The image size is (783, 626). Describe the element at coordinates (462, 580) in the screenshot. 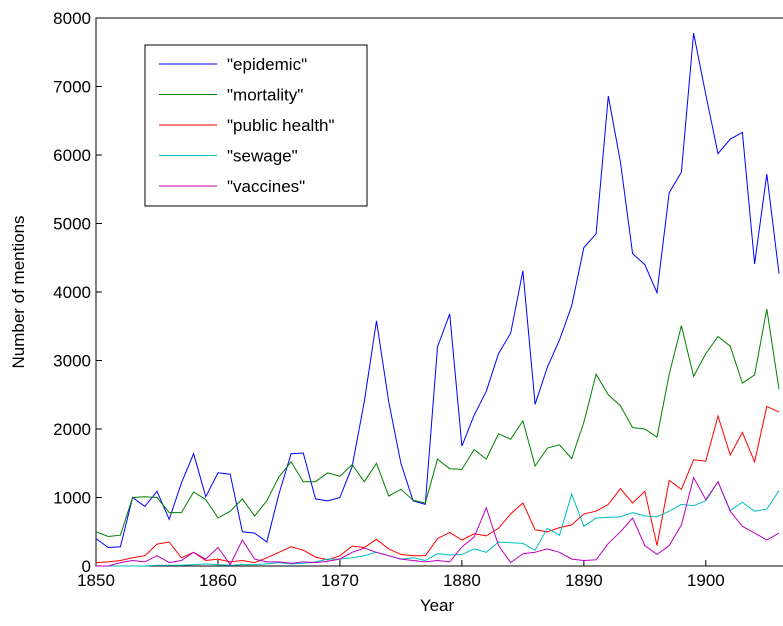

I see `x-tick-label: 1880` at that location.